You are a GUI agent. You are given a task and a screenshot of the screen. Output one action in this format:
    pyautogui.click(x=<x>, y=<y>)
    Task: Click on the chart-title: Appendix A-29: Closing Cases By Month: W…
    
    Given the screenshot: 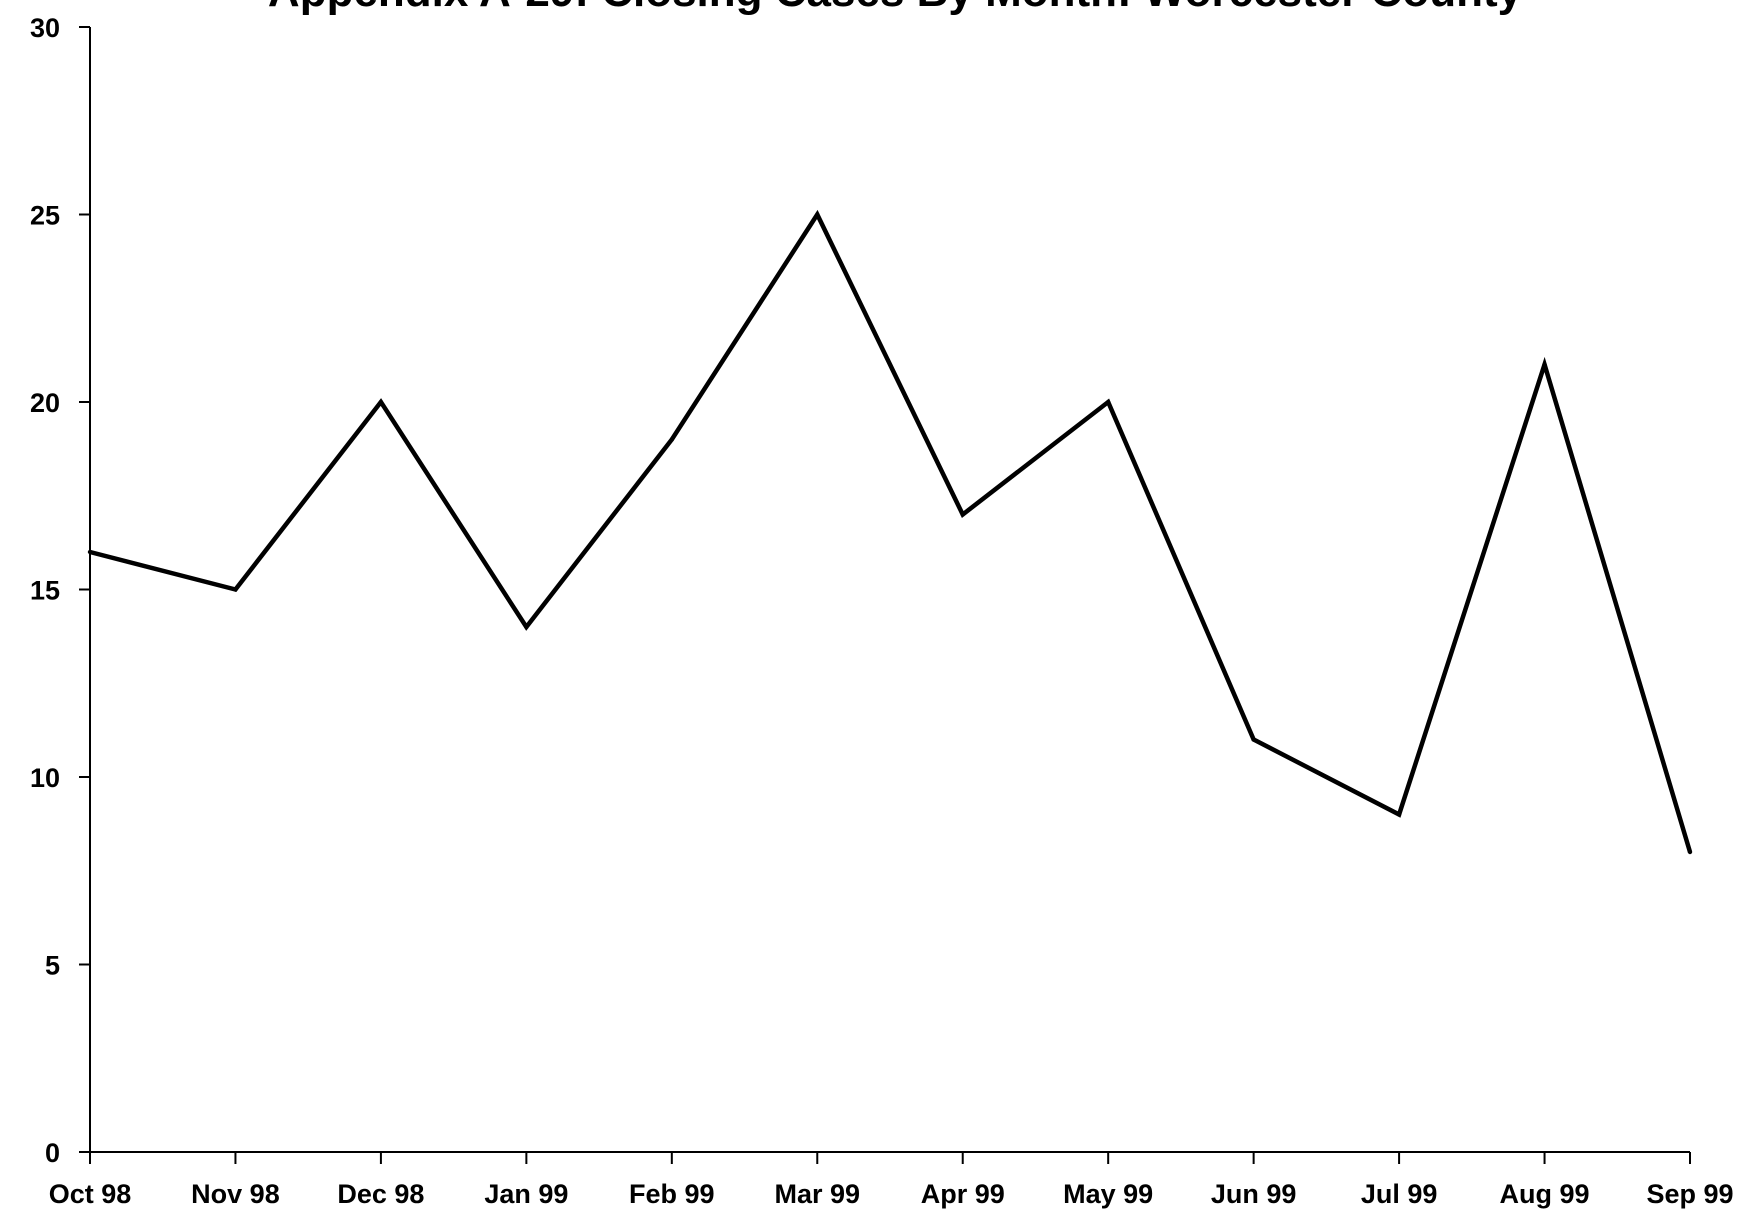 What is the action you would take?
    pyautogui.click(x=895, y=8)
    